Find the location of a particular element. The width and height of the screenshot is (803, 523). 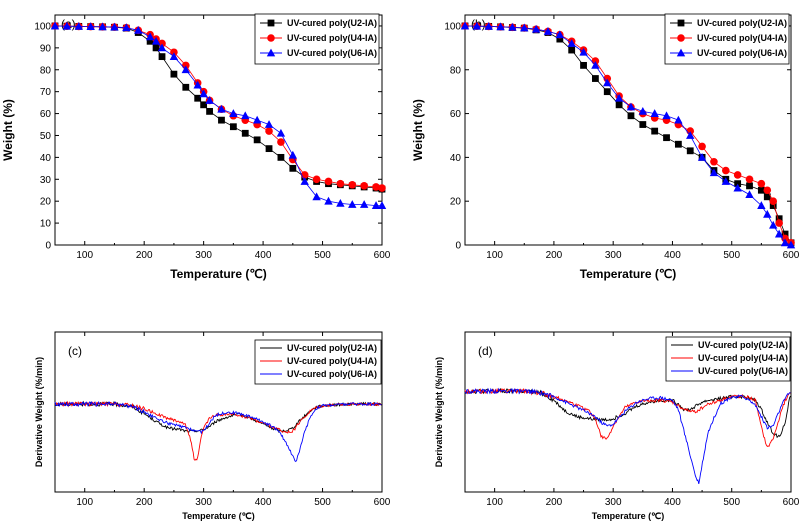

y-axis-label: Derivative Weight (%/min) is located at coordinates (439, 412).